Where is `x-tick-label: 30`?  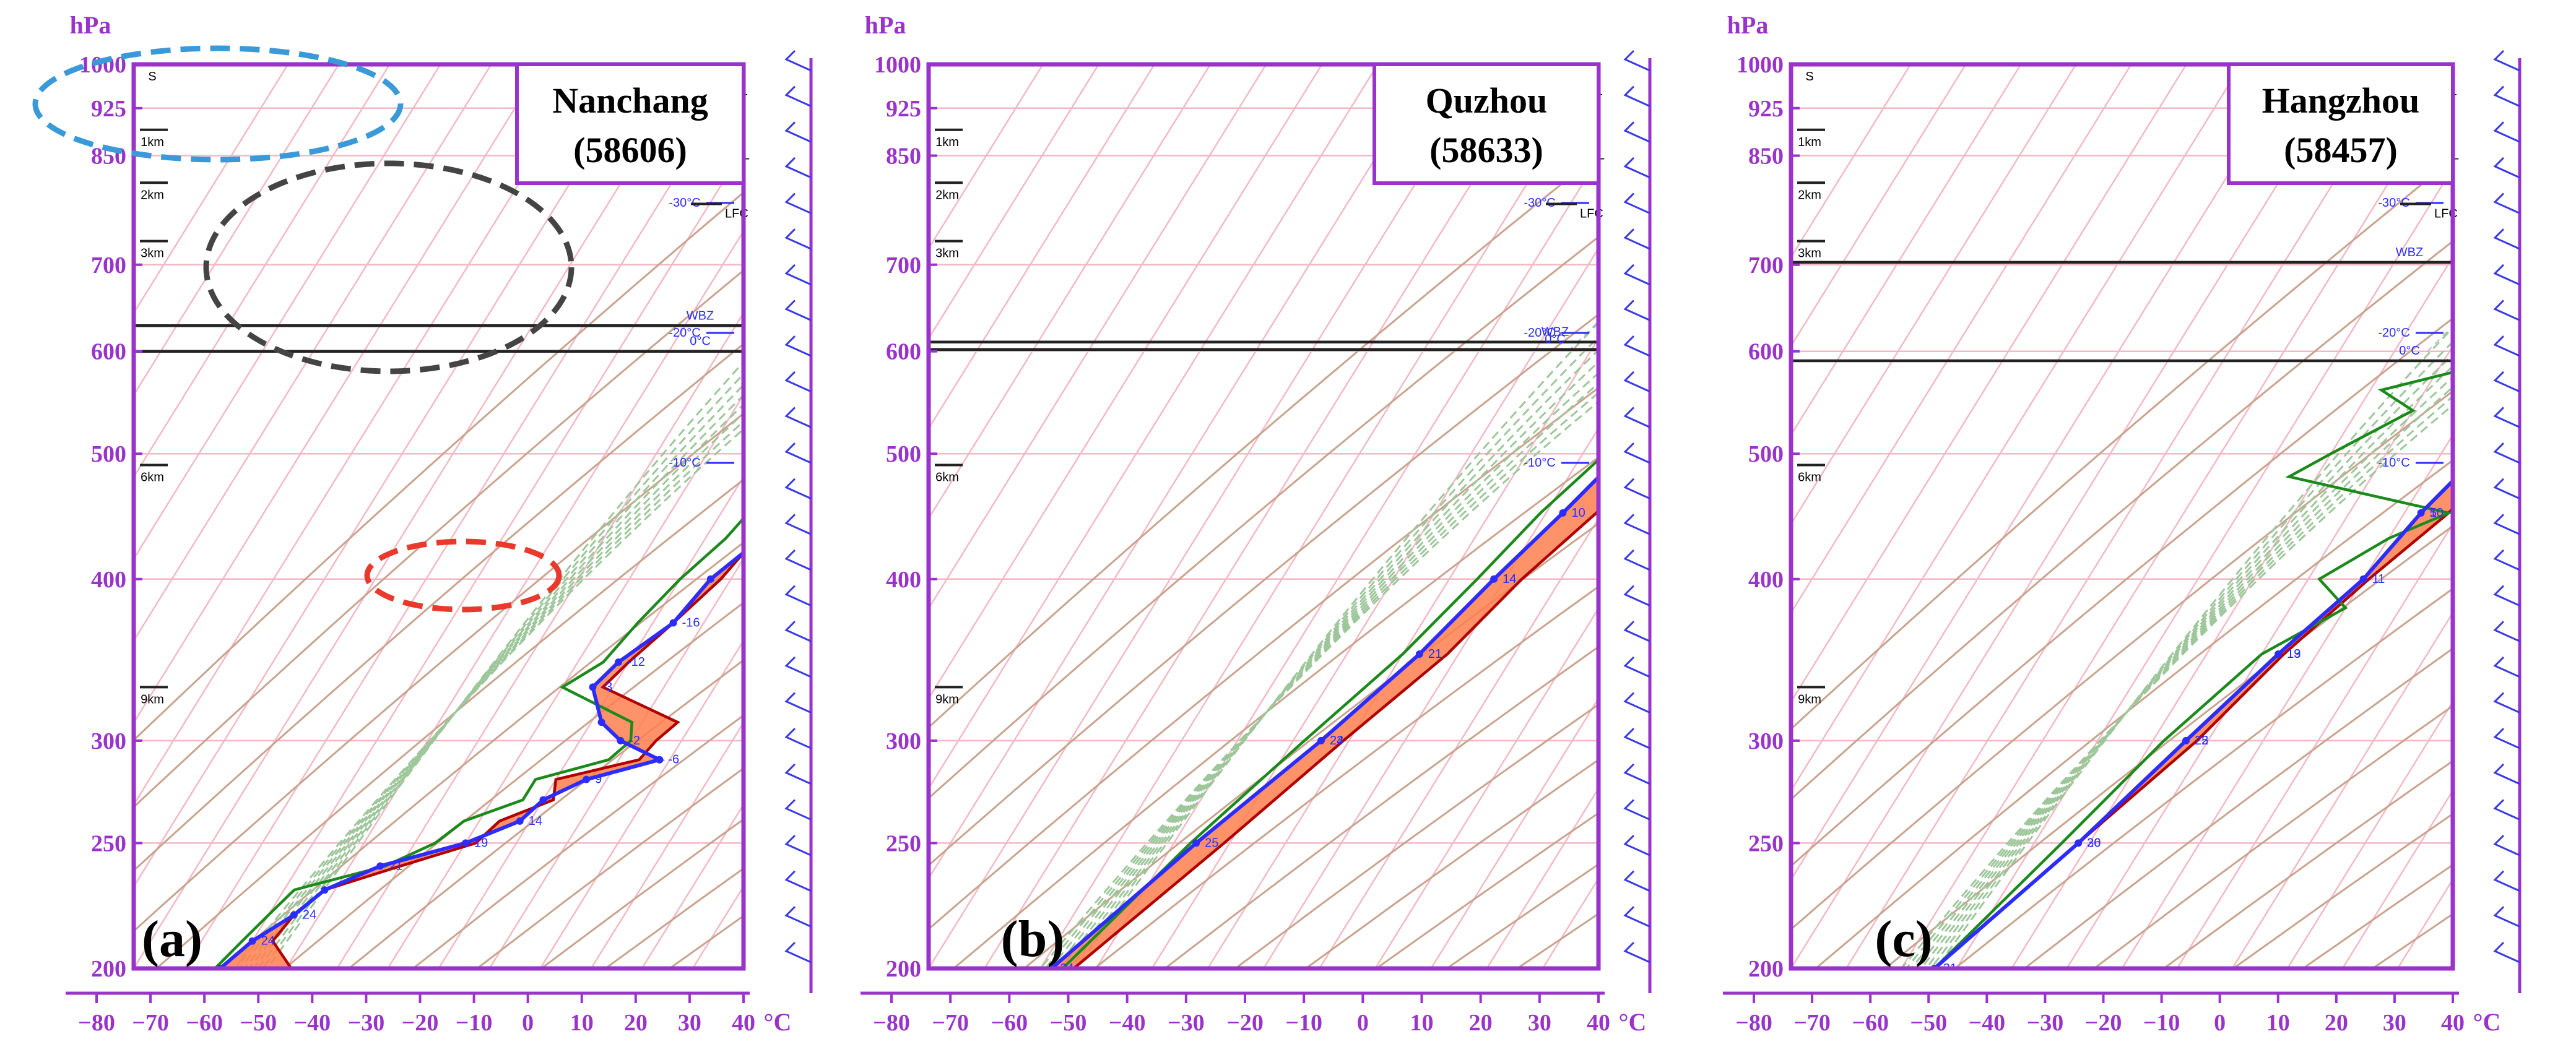
x-tick-label: 30 is located at coordinates (1539, 1023).